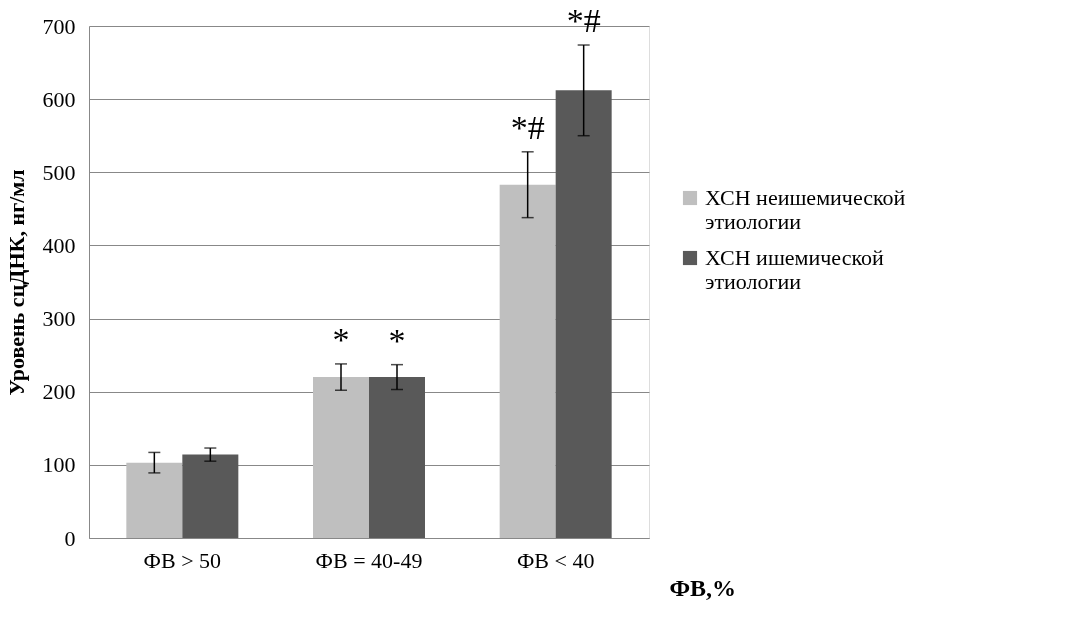 The image size is (1078, 617). Describe the element at coordinates (59, 319) in the screenshot. I see `y-tick-label: 300` at that location.